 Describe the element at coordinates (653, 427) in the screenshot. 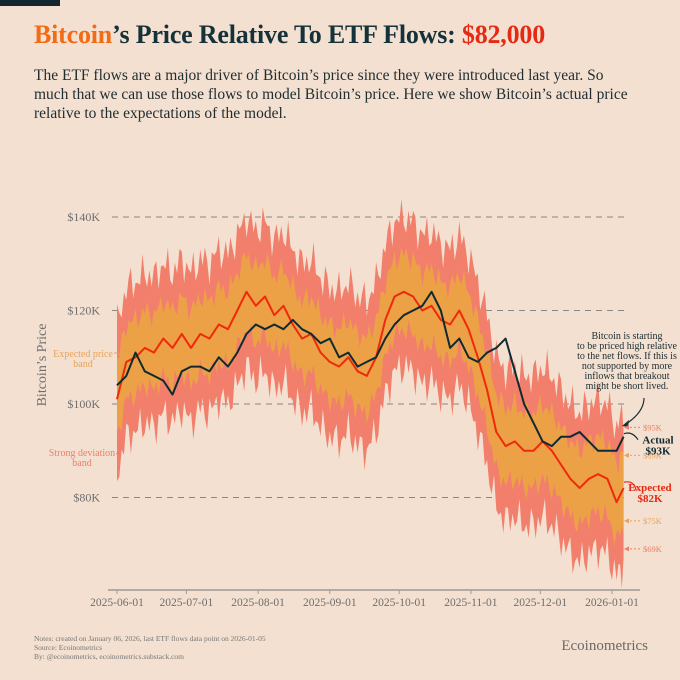

I see `label-95k: $95K` at that location.